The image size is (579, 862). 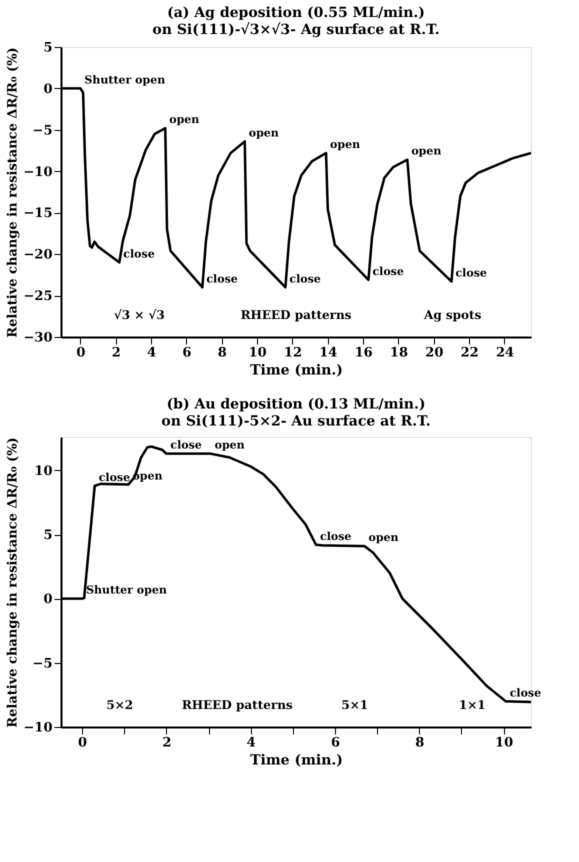 I want to click on x-tick-label: 16, so click(x=363, y=353).